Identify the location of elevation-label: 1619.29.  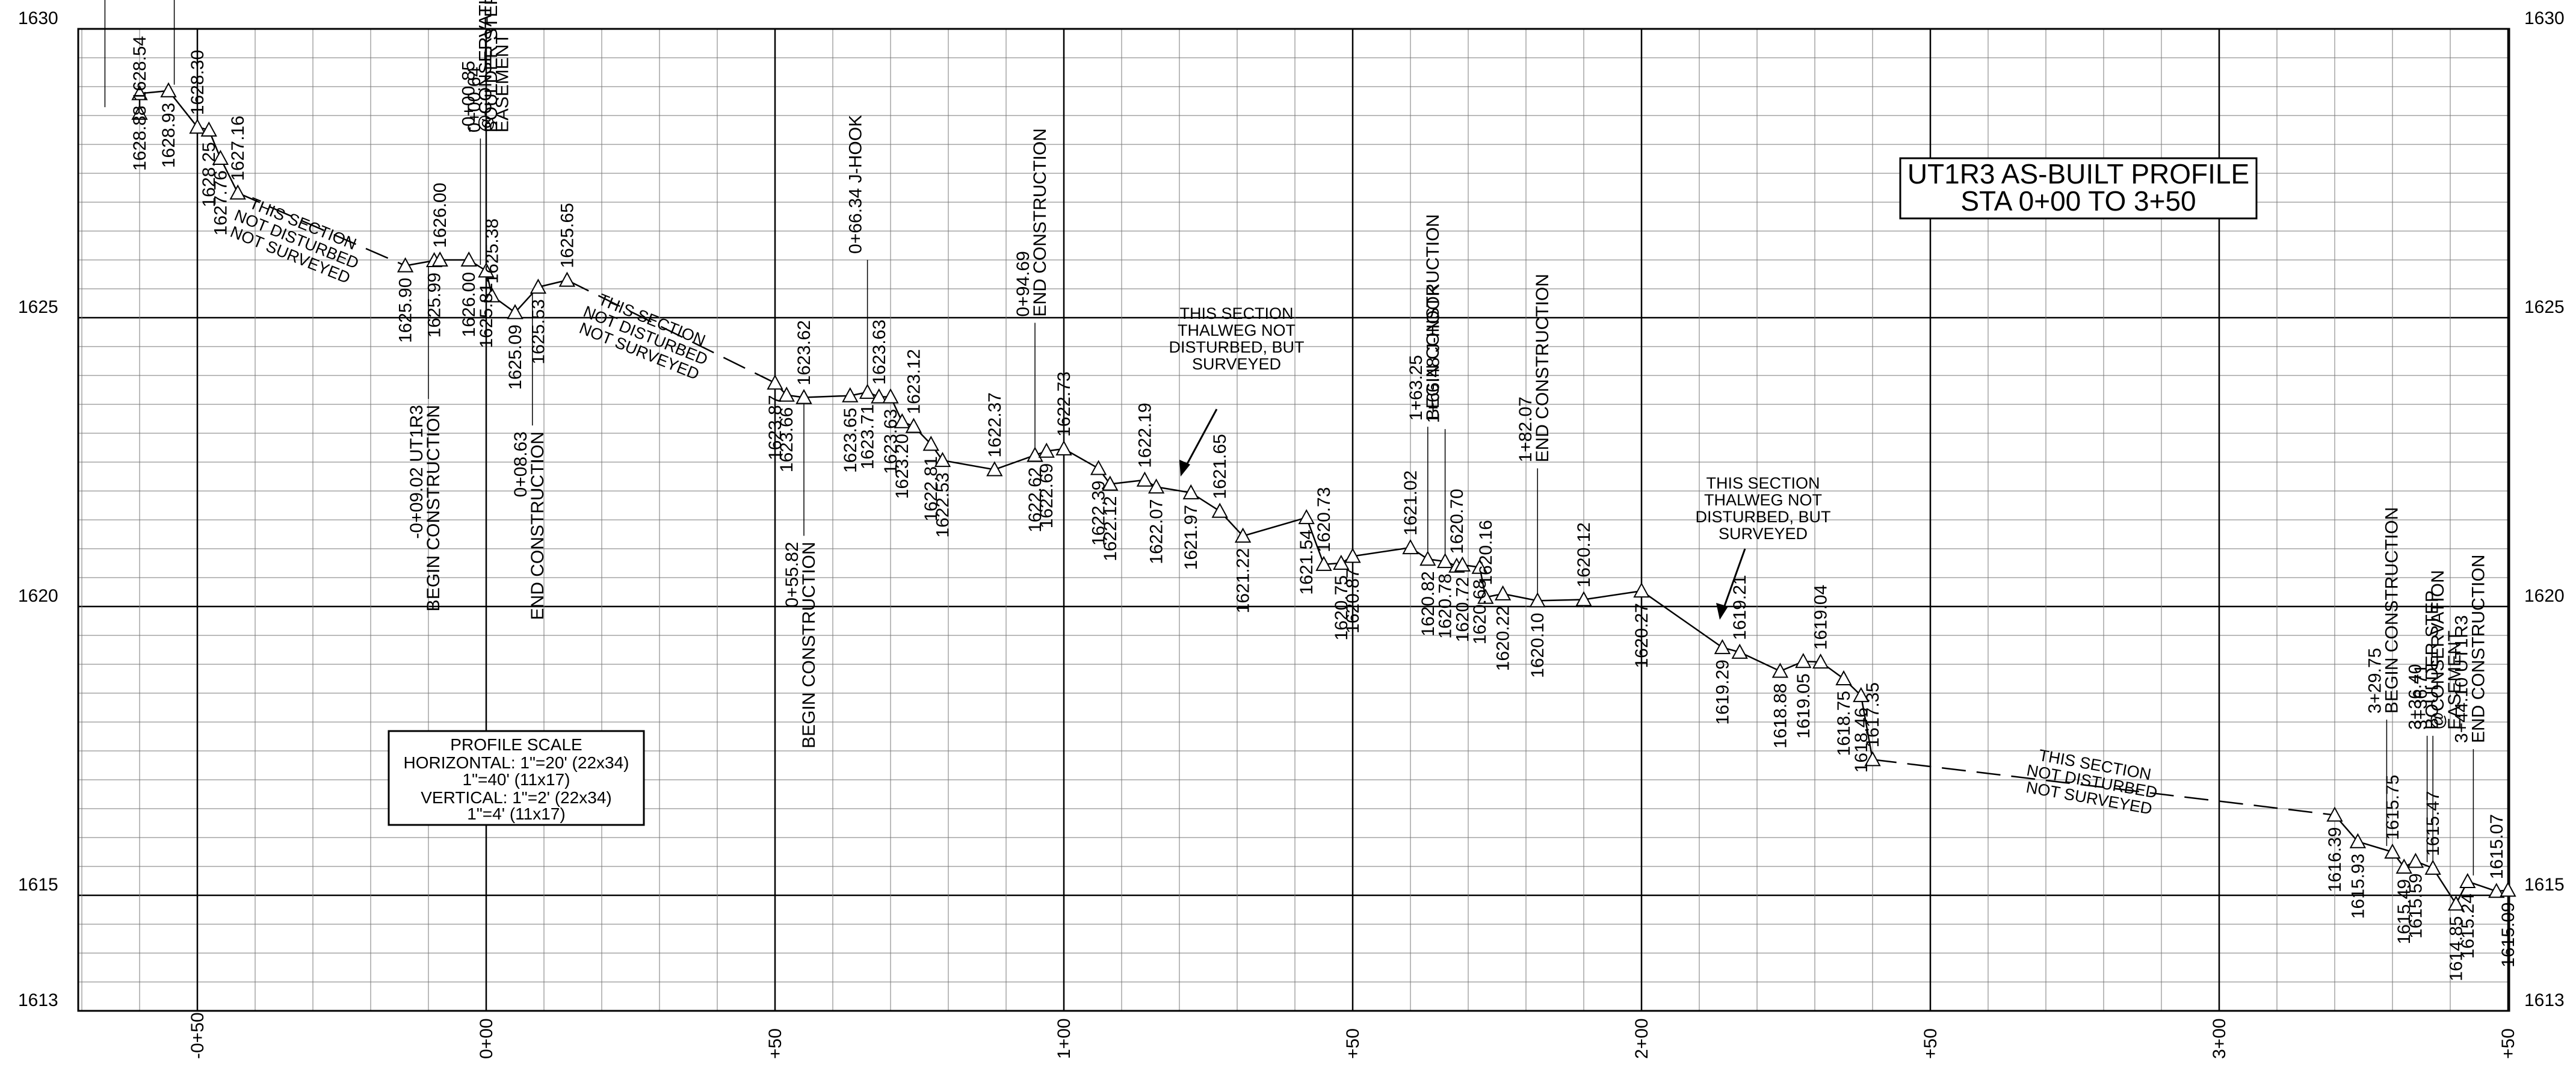
(1722, 691).